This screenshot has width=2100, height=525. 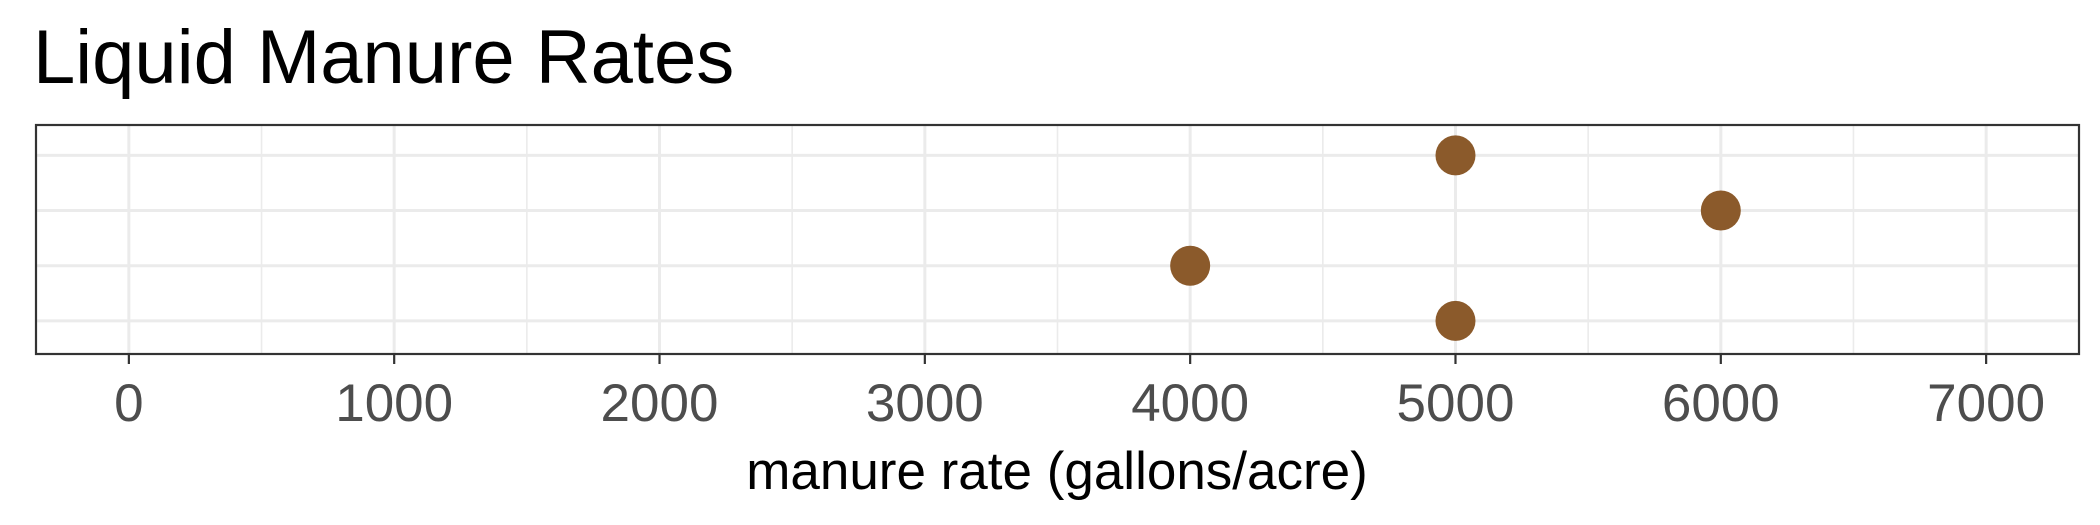 I want to click on x-axis-title: manure rate (gallons/acre), so click(x=1057, y=471).